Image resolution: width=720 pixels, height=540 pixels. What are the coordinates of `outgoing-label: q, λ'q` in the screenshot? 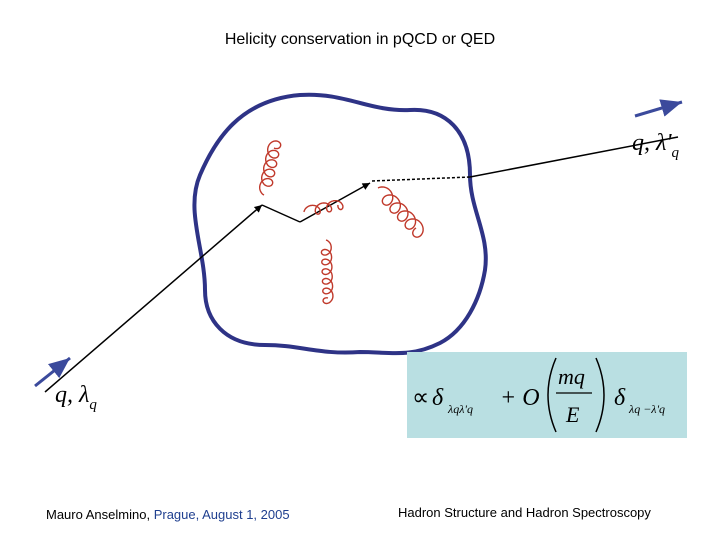 It's located at (656, 145).